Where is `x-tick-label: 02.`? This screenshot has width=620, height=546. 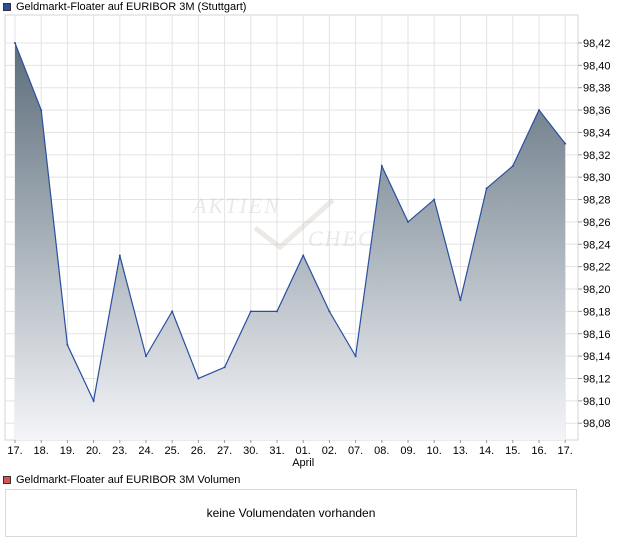 x-tick-label: 02. is located at coordinates (329, 451).